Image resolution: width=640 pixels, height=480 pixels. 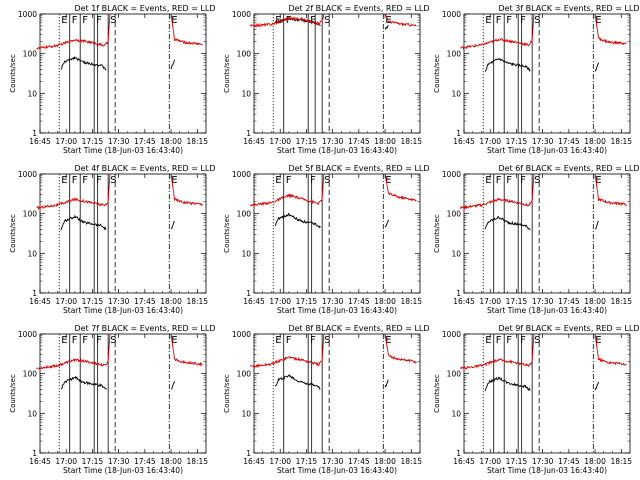 What do you see at coordinates (568, 328) in the screenshot?
I see `panel-title: Det 9f BLACK = Events, RED = LLD` at bounding box center [568, 328].